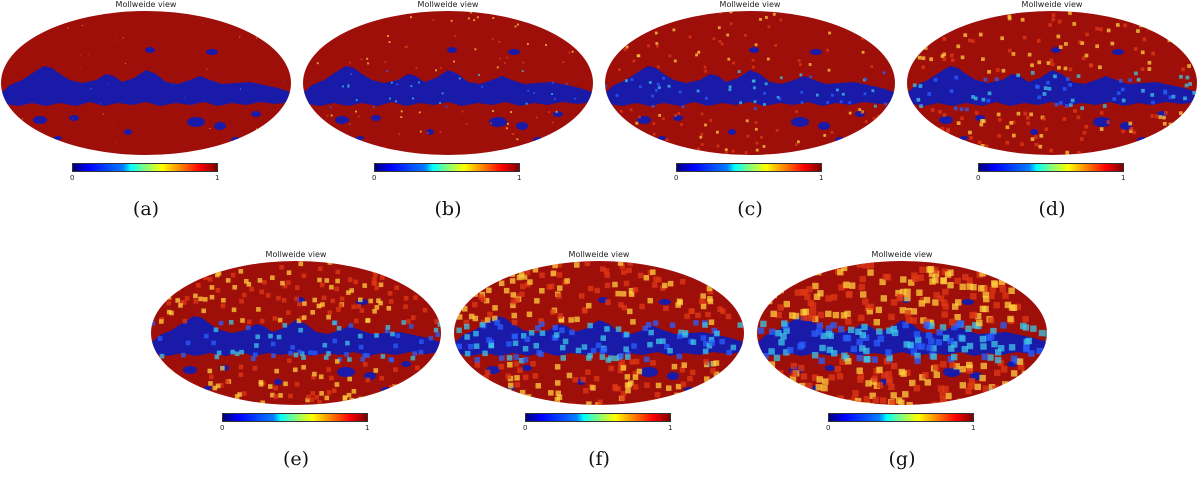 The image size is (1200, 481). I want to click on sky-mask, so click(750, 83).